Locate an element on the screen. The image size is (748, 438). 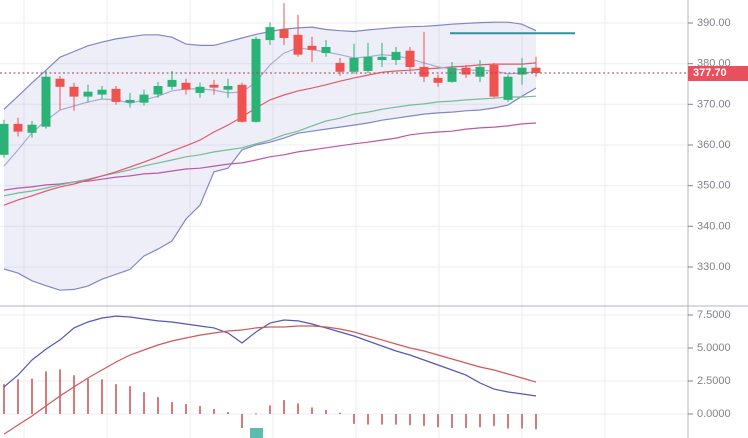
axis-tick-label: 5.0000 is located at coordinates (714, 348).